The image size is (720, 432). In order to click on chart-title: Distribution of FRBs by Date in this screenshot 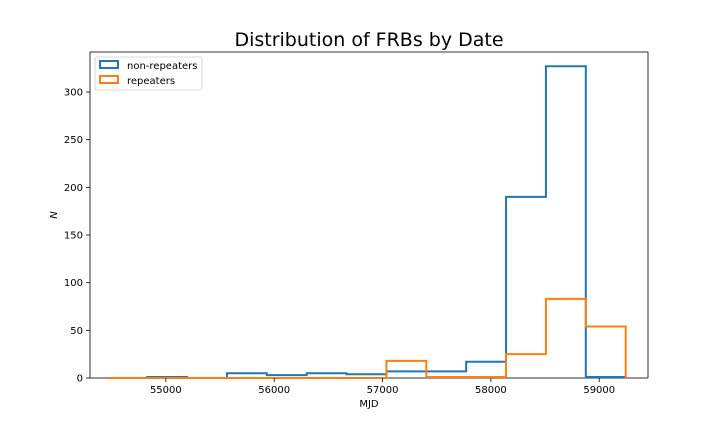, I will do `click(368, 40)`.